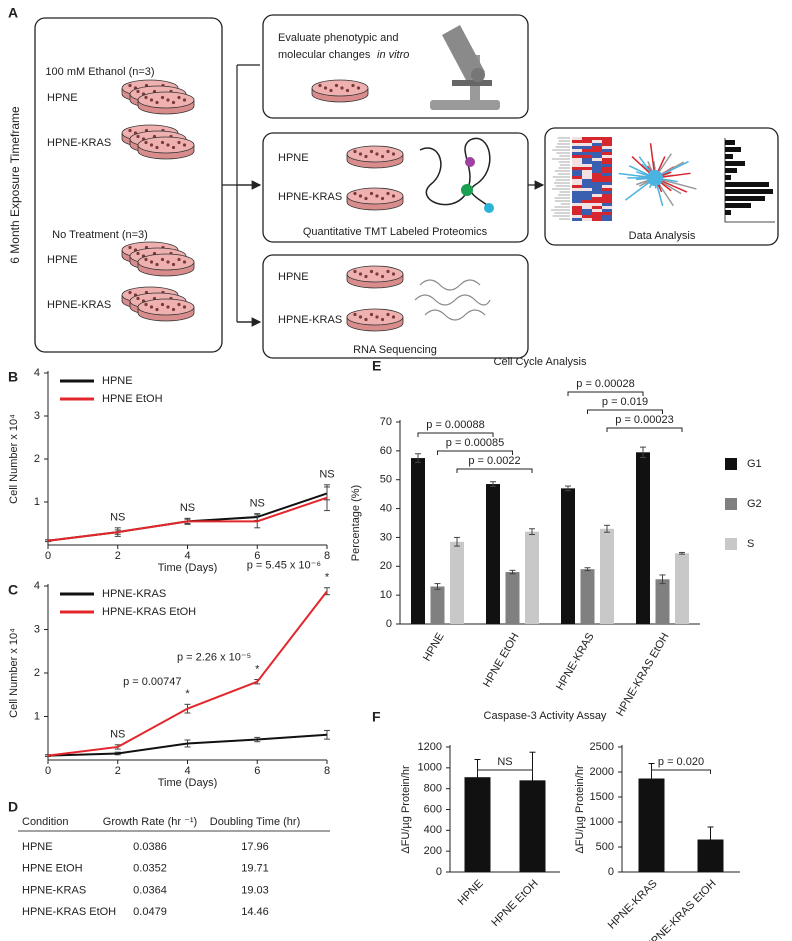 This screenshot has height=941, width=792. Describe the element at coordinates (100, 235) in the screenshot. I see `group-title: No Treatment (n=3)` at that location.